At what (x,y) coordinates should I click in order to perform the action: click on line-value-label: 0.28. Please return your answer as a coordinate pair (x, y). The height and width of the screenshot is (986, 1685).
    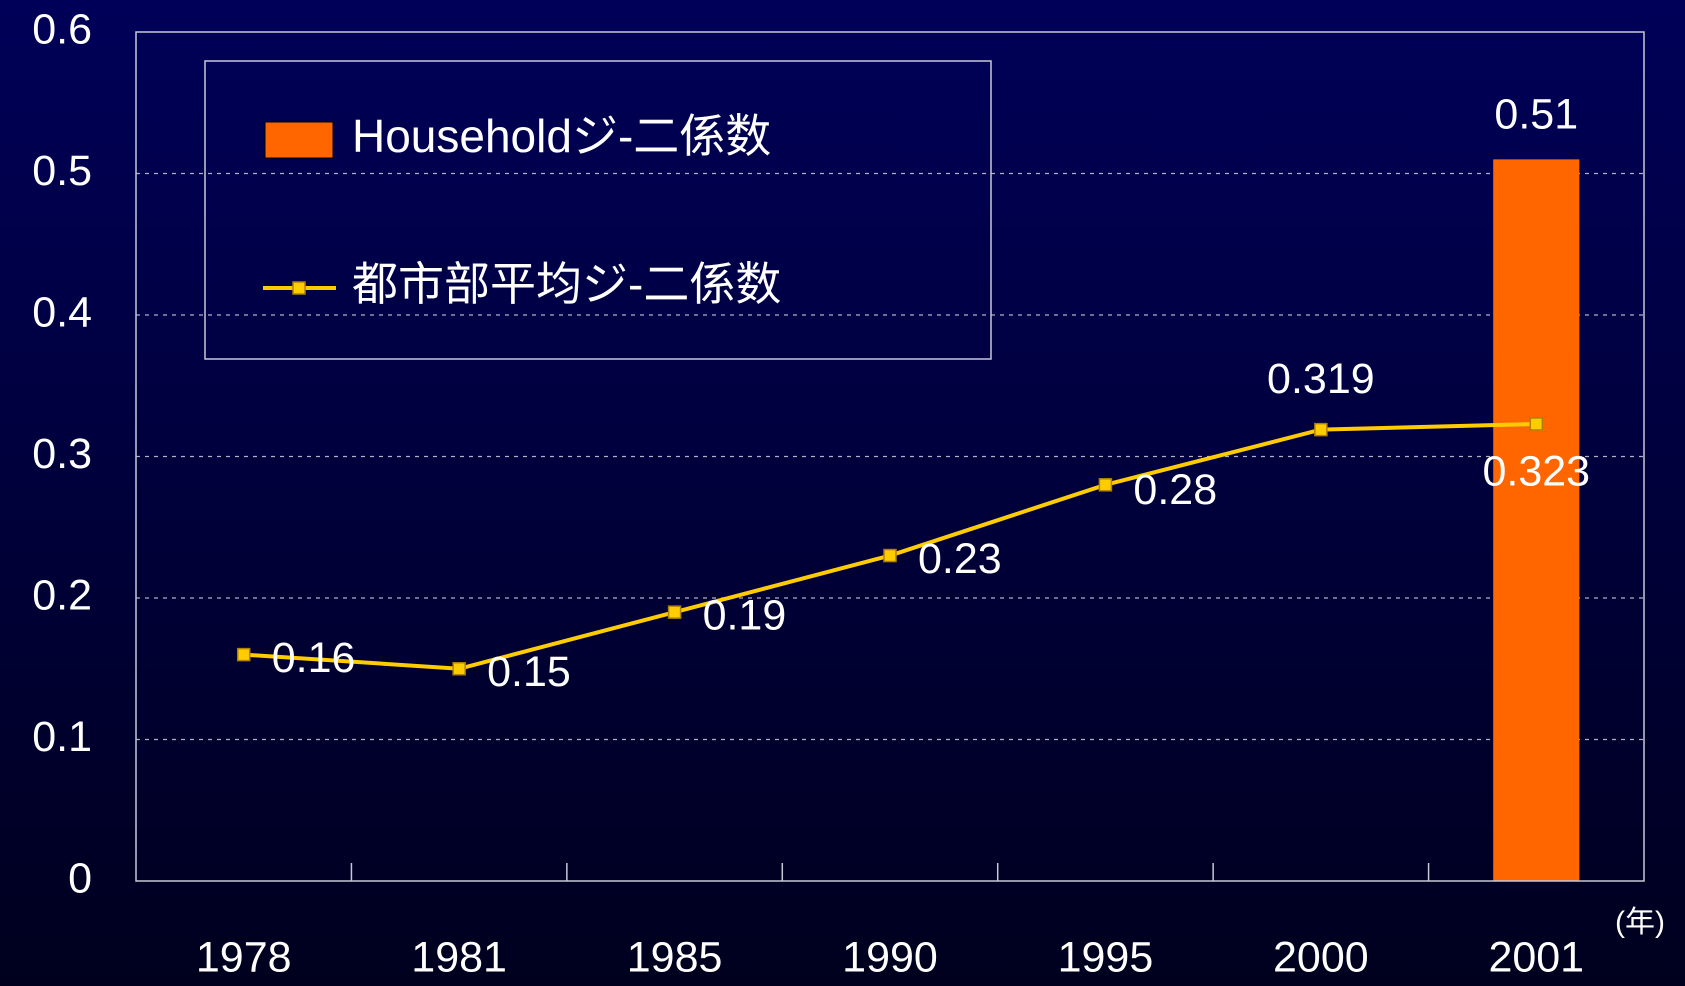
    Looking at the image, I should click on (1175, 490).